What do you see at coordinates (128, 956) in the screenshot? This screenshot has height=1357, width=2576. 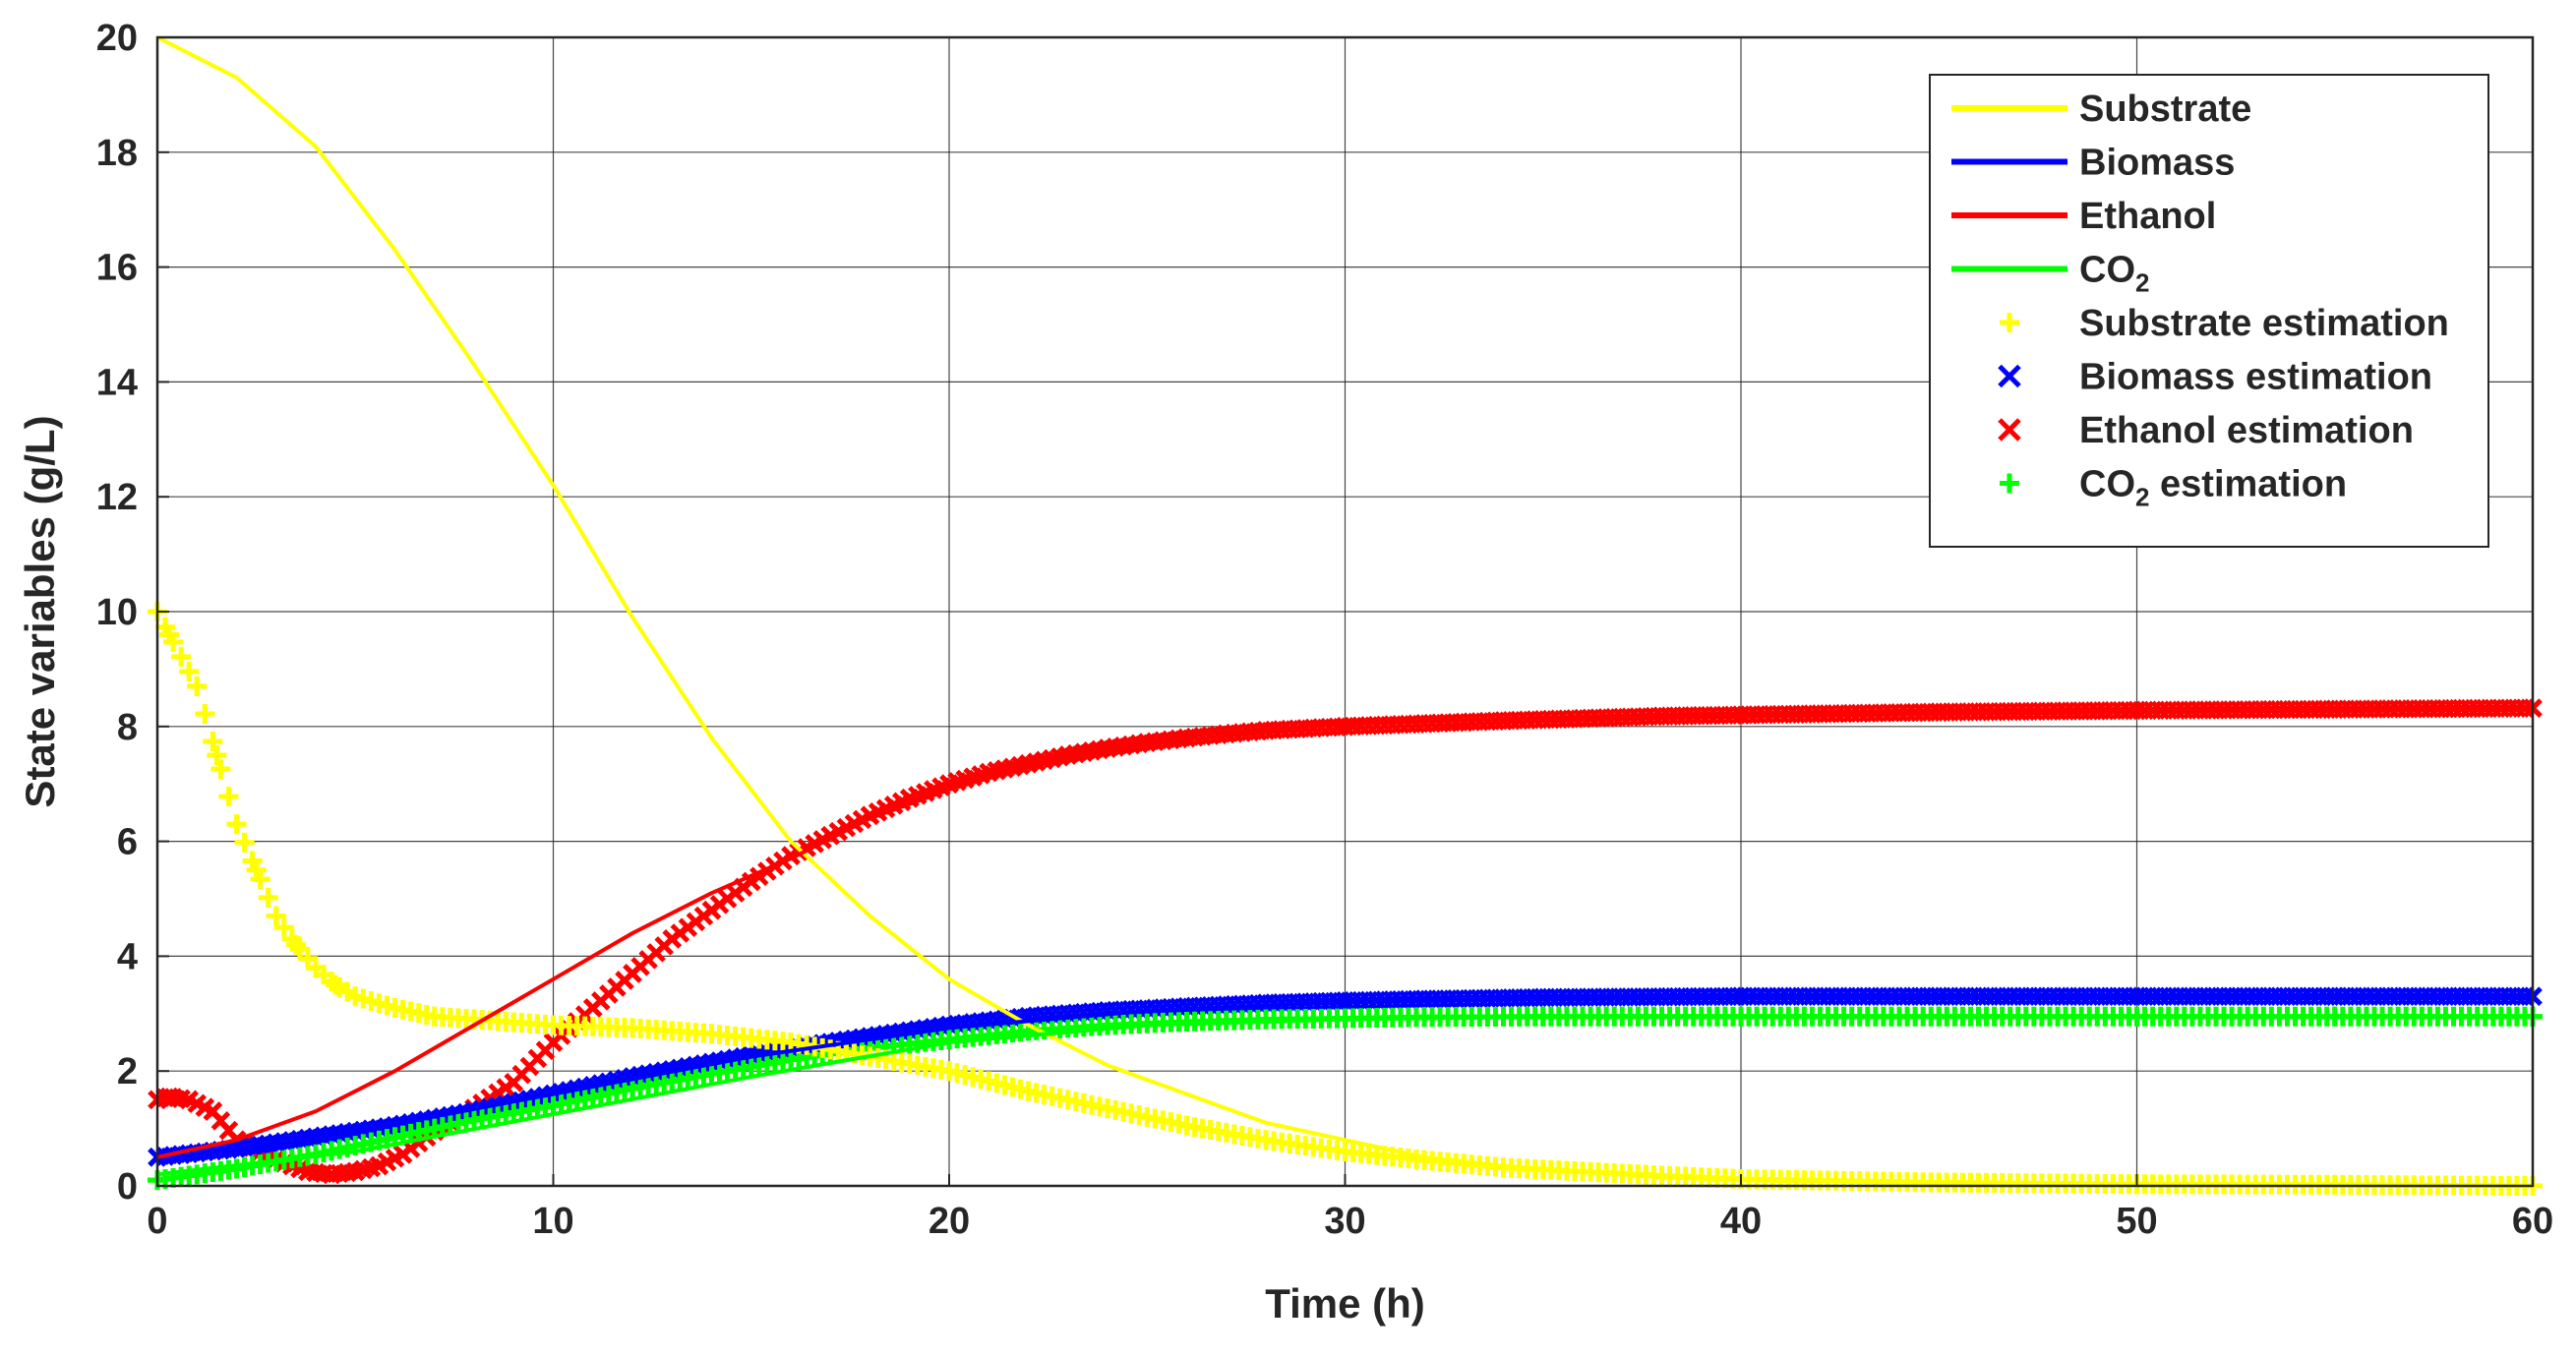 I see `y-tick-label: 4` at bounding box center [128, 956].